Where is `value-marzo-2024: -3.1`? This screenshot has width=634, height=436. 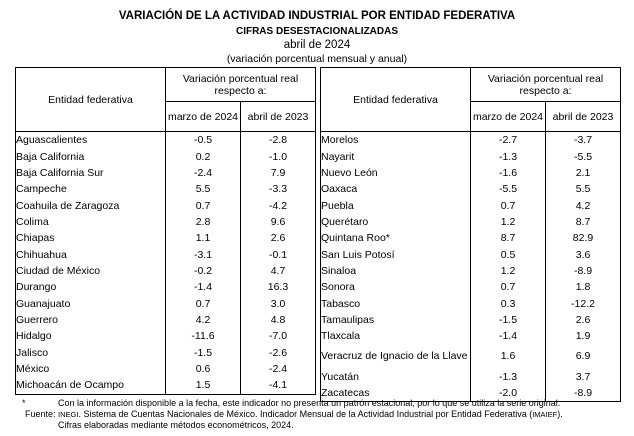 value-marzo-2024: -3.1 is located at coordinates (203, 254).